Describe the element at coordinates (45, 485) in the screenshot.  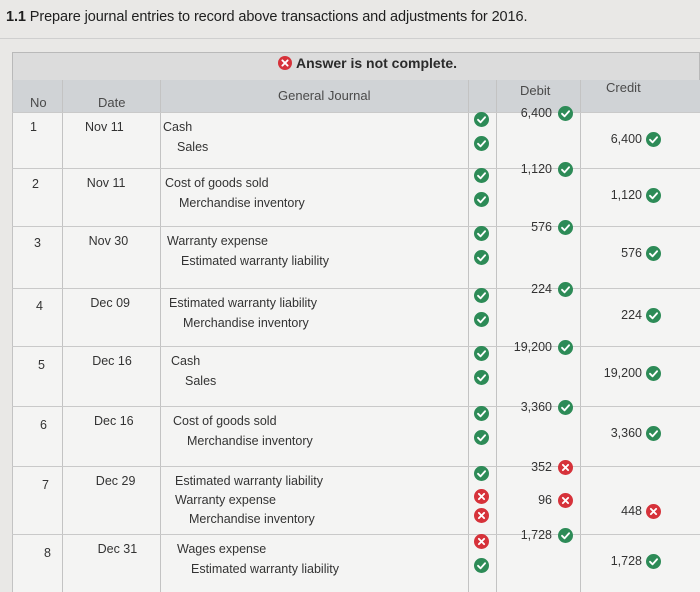
I see `entry-number: 7` at that location.